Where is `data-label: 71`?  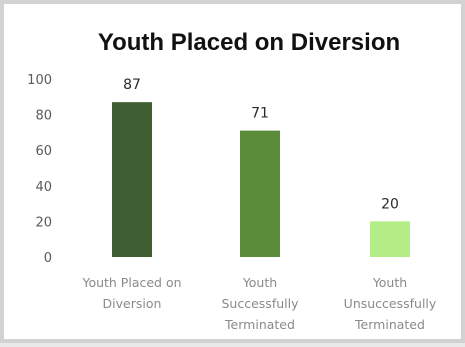
data-label: 71 is located at coordinates (260, 114).